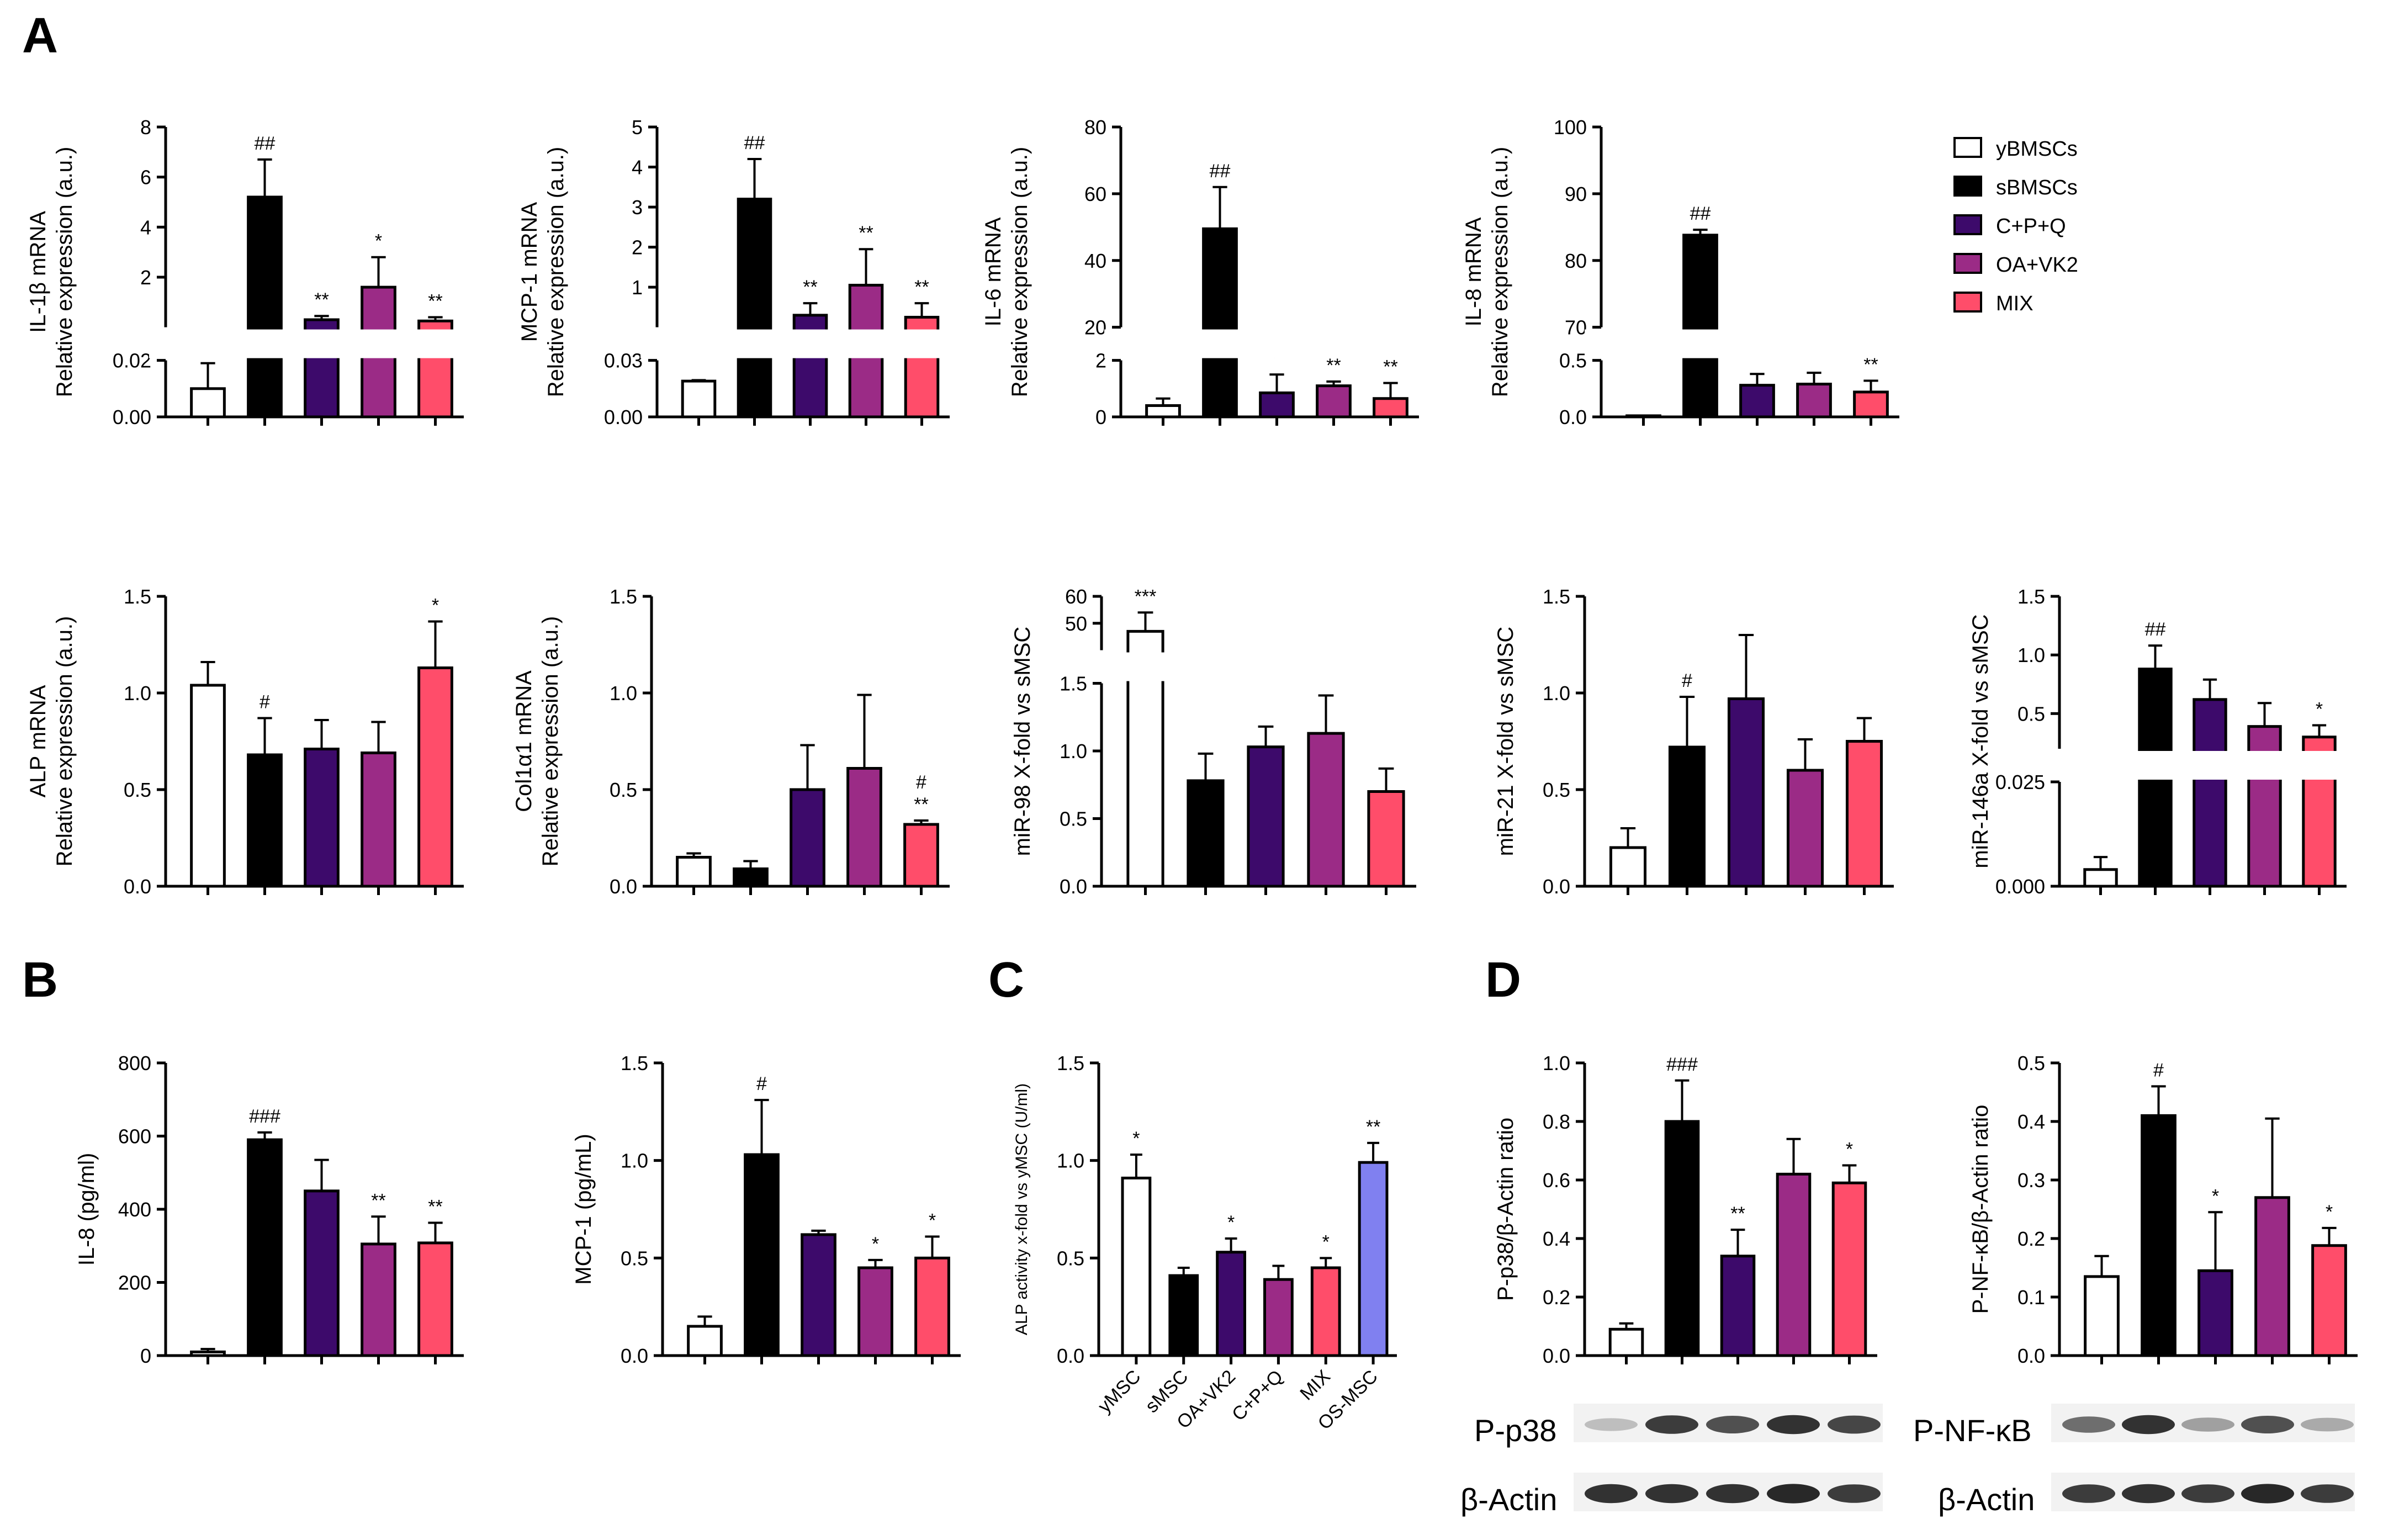  What do you see at coordinates (1136, 1266) in the screenshot?
I see `bar-yMSC` at bounding box center [1136, 1266].